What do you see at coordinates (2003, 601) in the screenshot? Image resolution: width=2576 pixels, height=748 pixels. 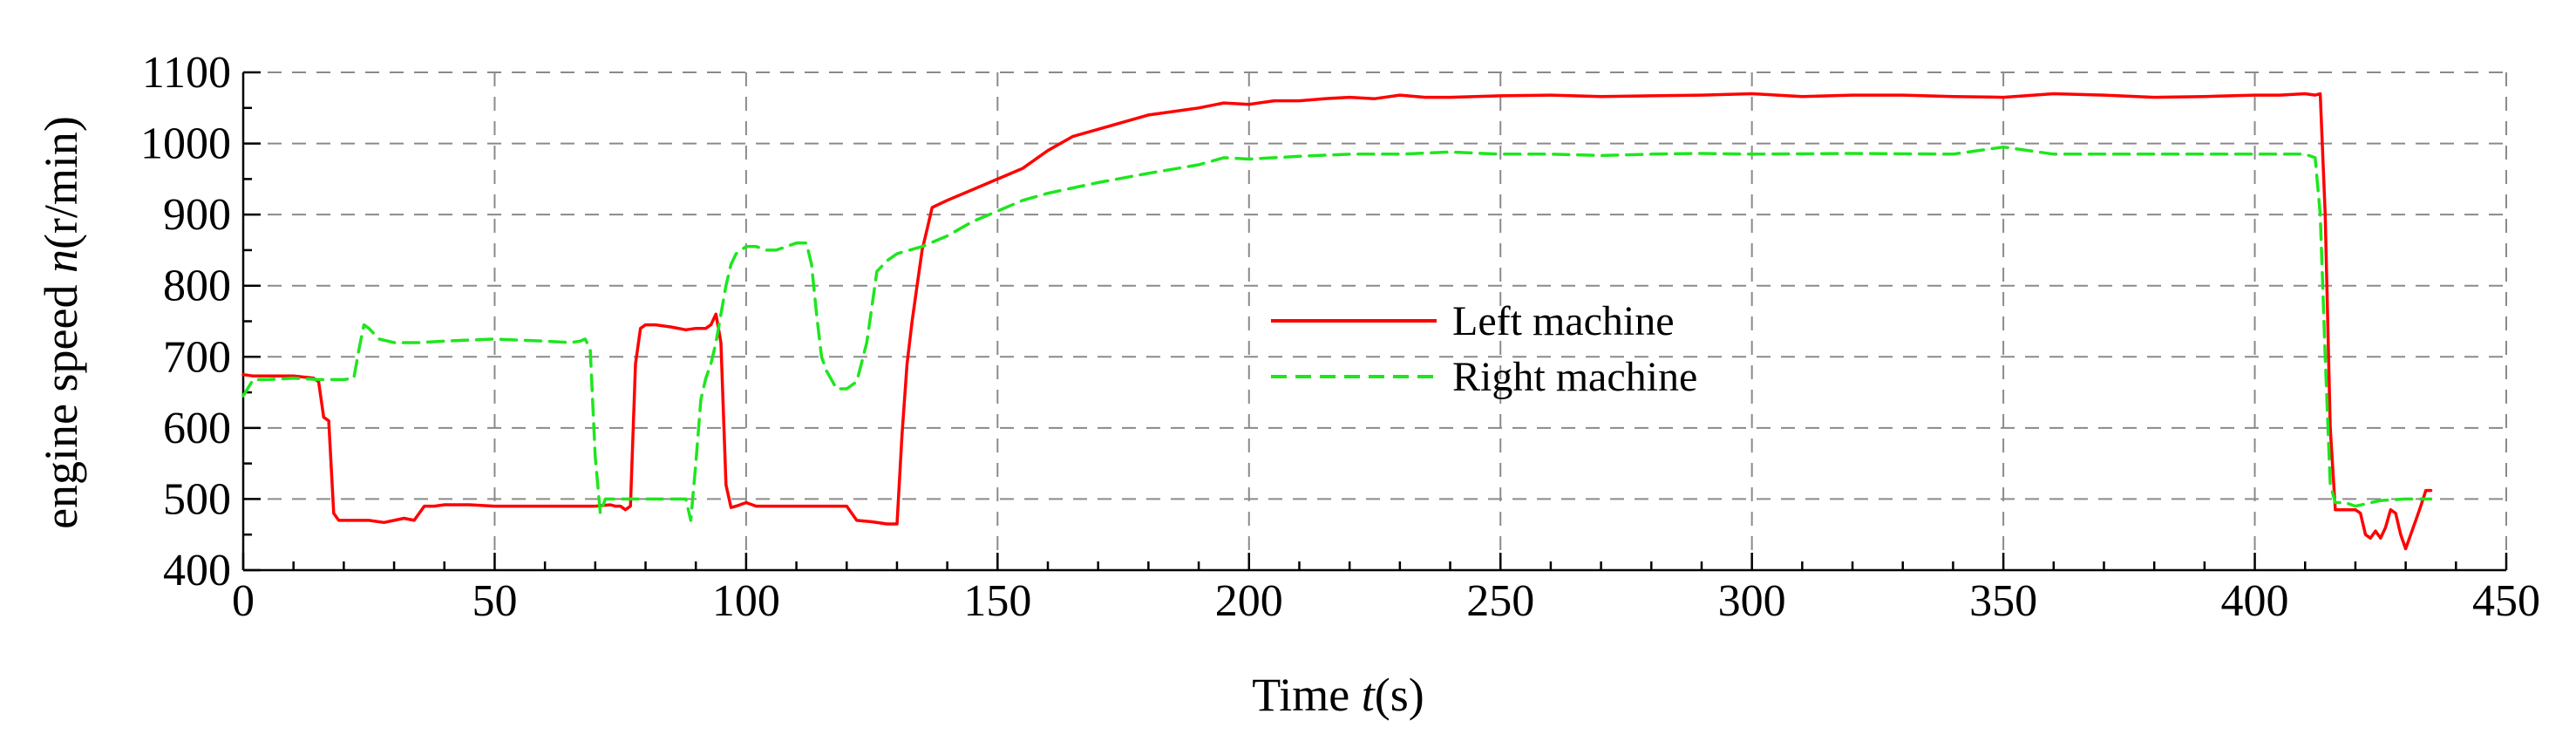 I see `x-tick-label-350: 350` at bounding box center [2003, 601].